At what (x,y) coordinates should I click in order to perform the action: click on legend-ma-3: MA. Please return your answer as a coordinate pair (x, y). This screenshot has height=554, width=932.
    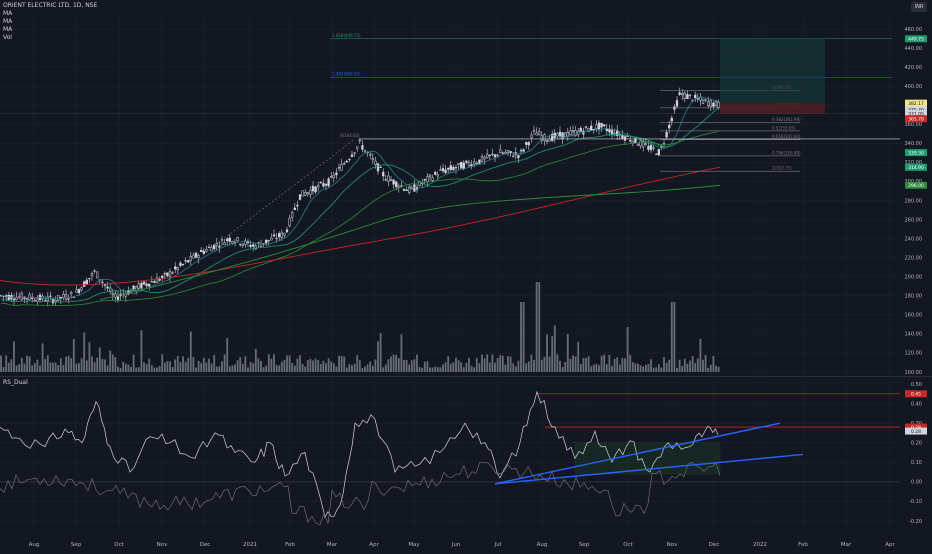
    Looking at the image, I should click on (8, 29).